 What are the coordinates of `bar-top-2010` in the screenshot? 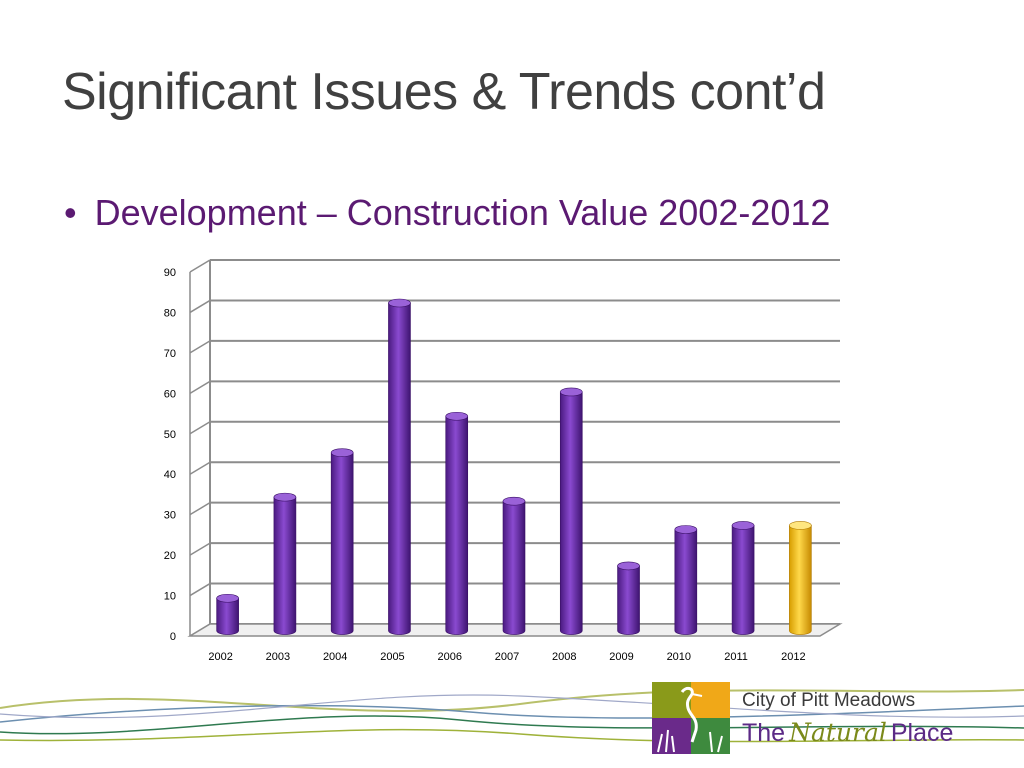 It's located at (686, 529).